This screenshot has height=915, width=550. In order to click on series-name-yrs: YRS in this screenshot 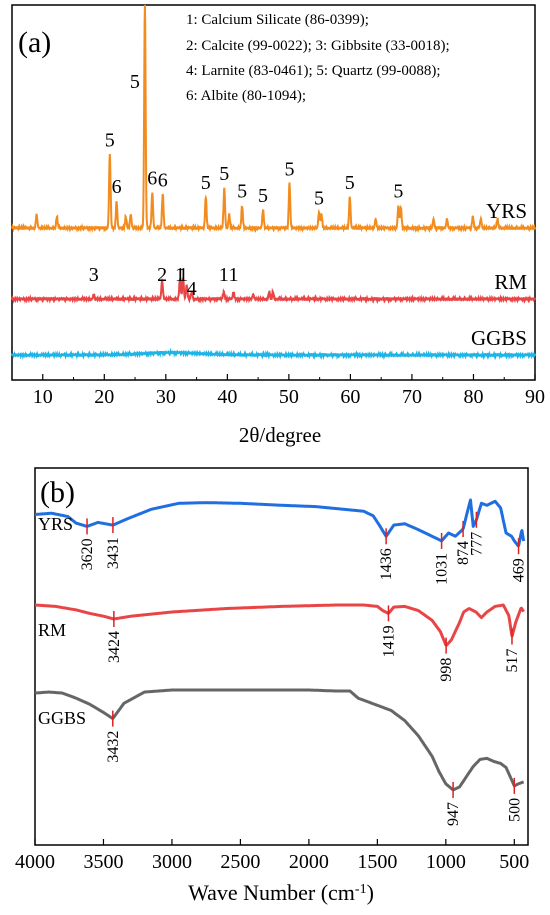, I will do `click(506, 211)`.